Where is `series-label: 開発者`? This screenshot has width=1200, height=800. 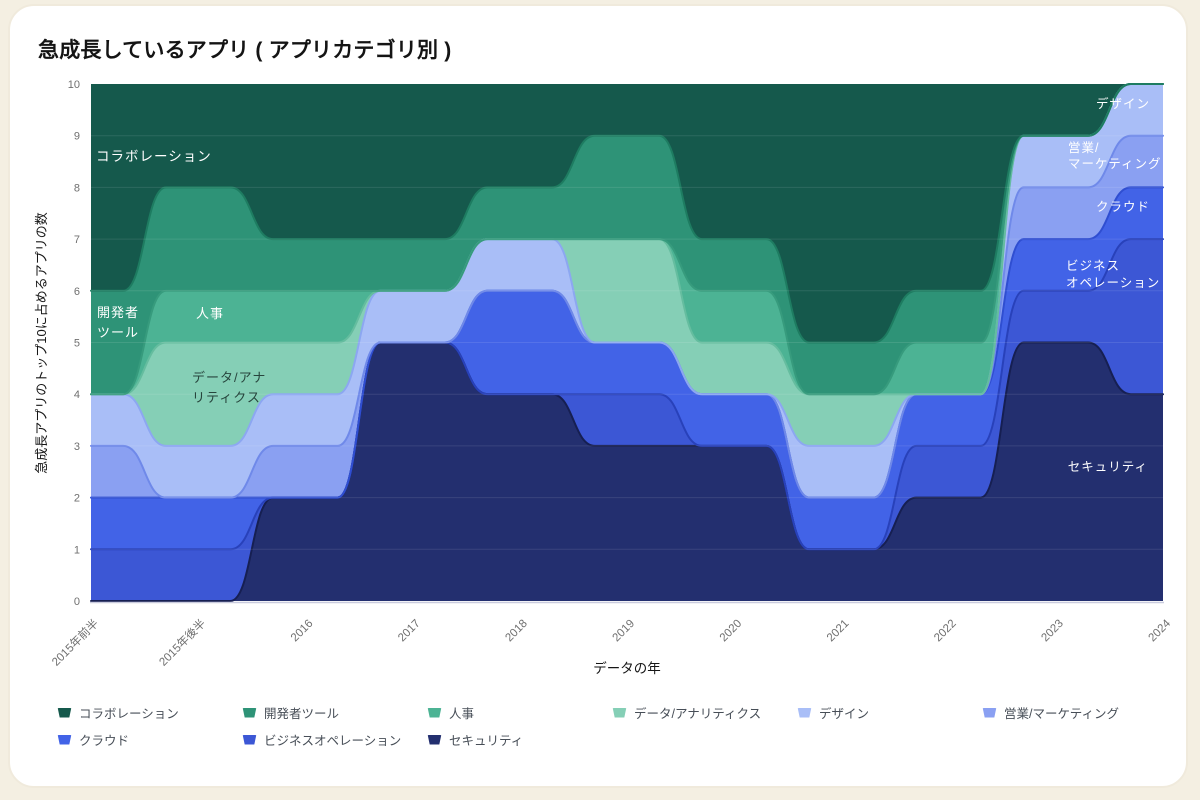
series-label: 開発者 is located at coordinates (118, 312).